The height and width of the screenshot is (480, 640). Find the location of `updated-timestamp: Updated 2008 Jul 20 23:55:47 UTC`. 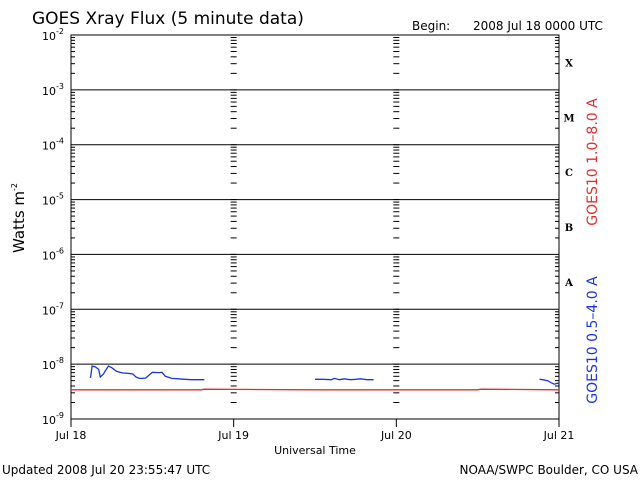

updated-timestamp: Updated 2008 Jul 20 23:55:47 UTC is located at coordinates (106, 470).